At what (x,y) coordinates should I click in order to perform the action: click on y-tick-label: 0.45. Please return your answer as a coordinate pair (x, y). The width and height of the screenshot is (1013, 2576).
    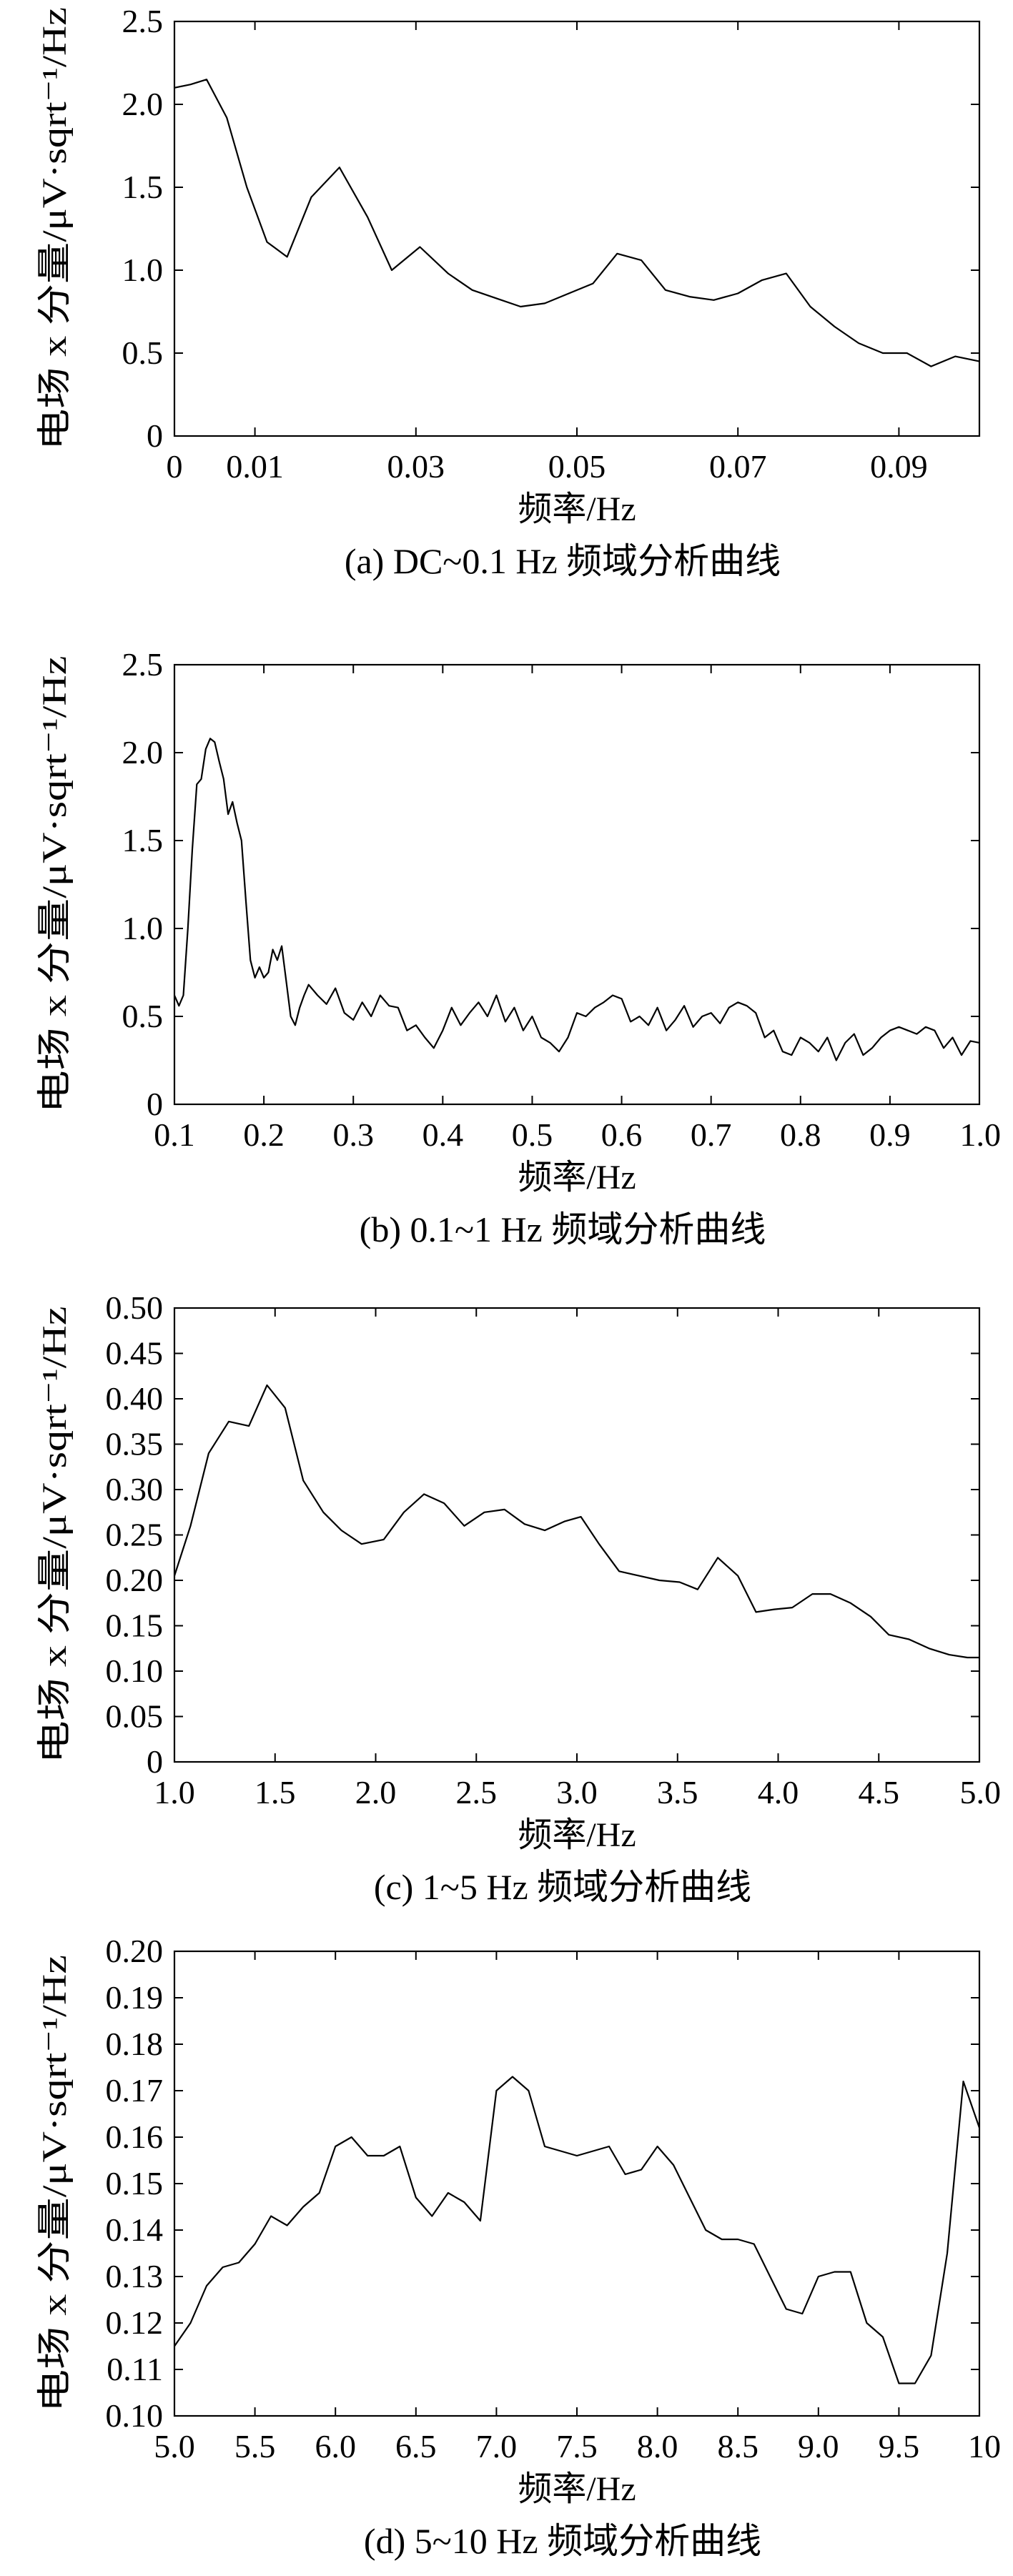
    Looking at the image, I should click on (135, 1354).